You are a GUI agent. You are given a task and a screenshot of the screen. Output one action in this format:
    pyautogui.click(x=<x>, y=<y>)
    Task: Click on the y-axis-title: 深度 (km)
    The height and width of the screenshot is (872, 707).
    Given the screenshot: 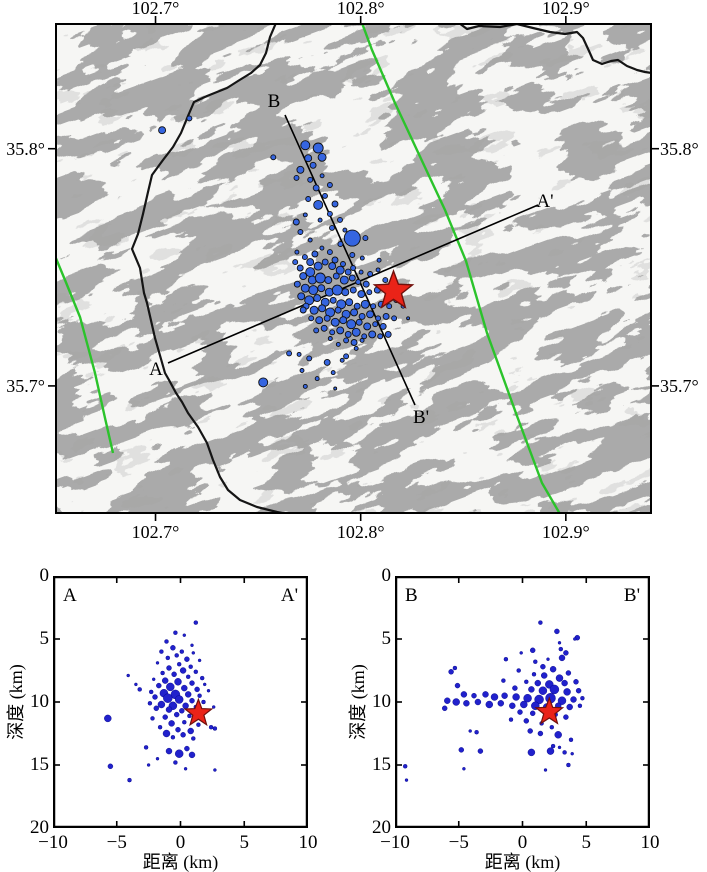 What is the action you would take?
    pyautogui.click(x=358, y=702)
    